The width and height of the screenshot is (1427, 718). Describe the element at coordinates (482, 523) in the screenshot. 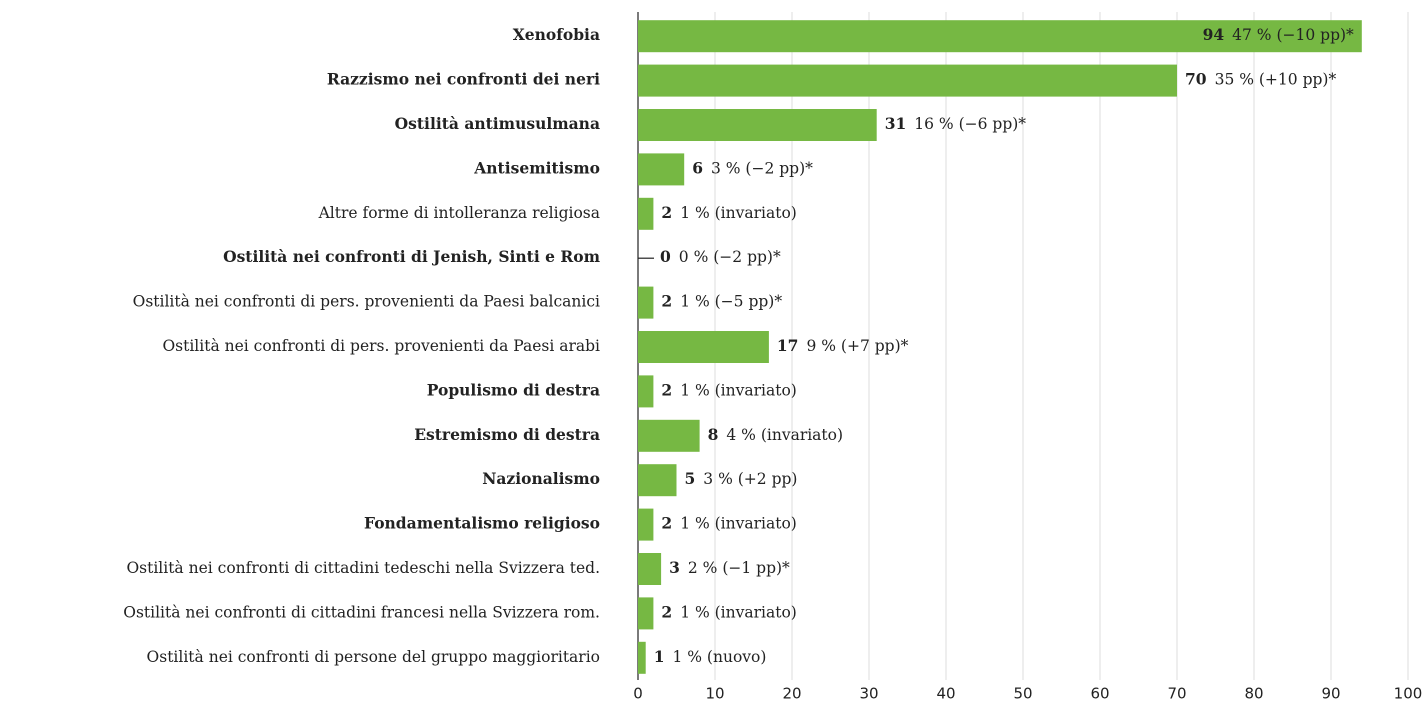

I see `category-label: Fondamentalismo religioso` at that location.